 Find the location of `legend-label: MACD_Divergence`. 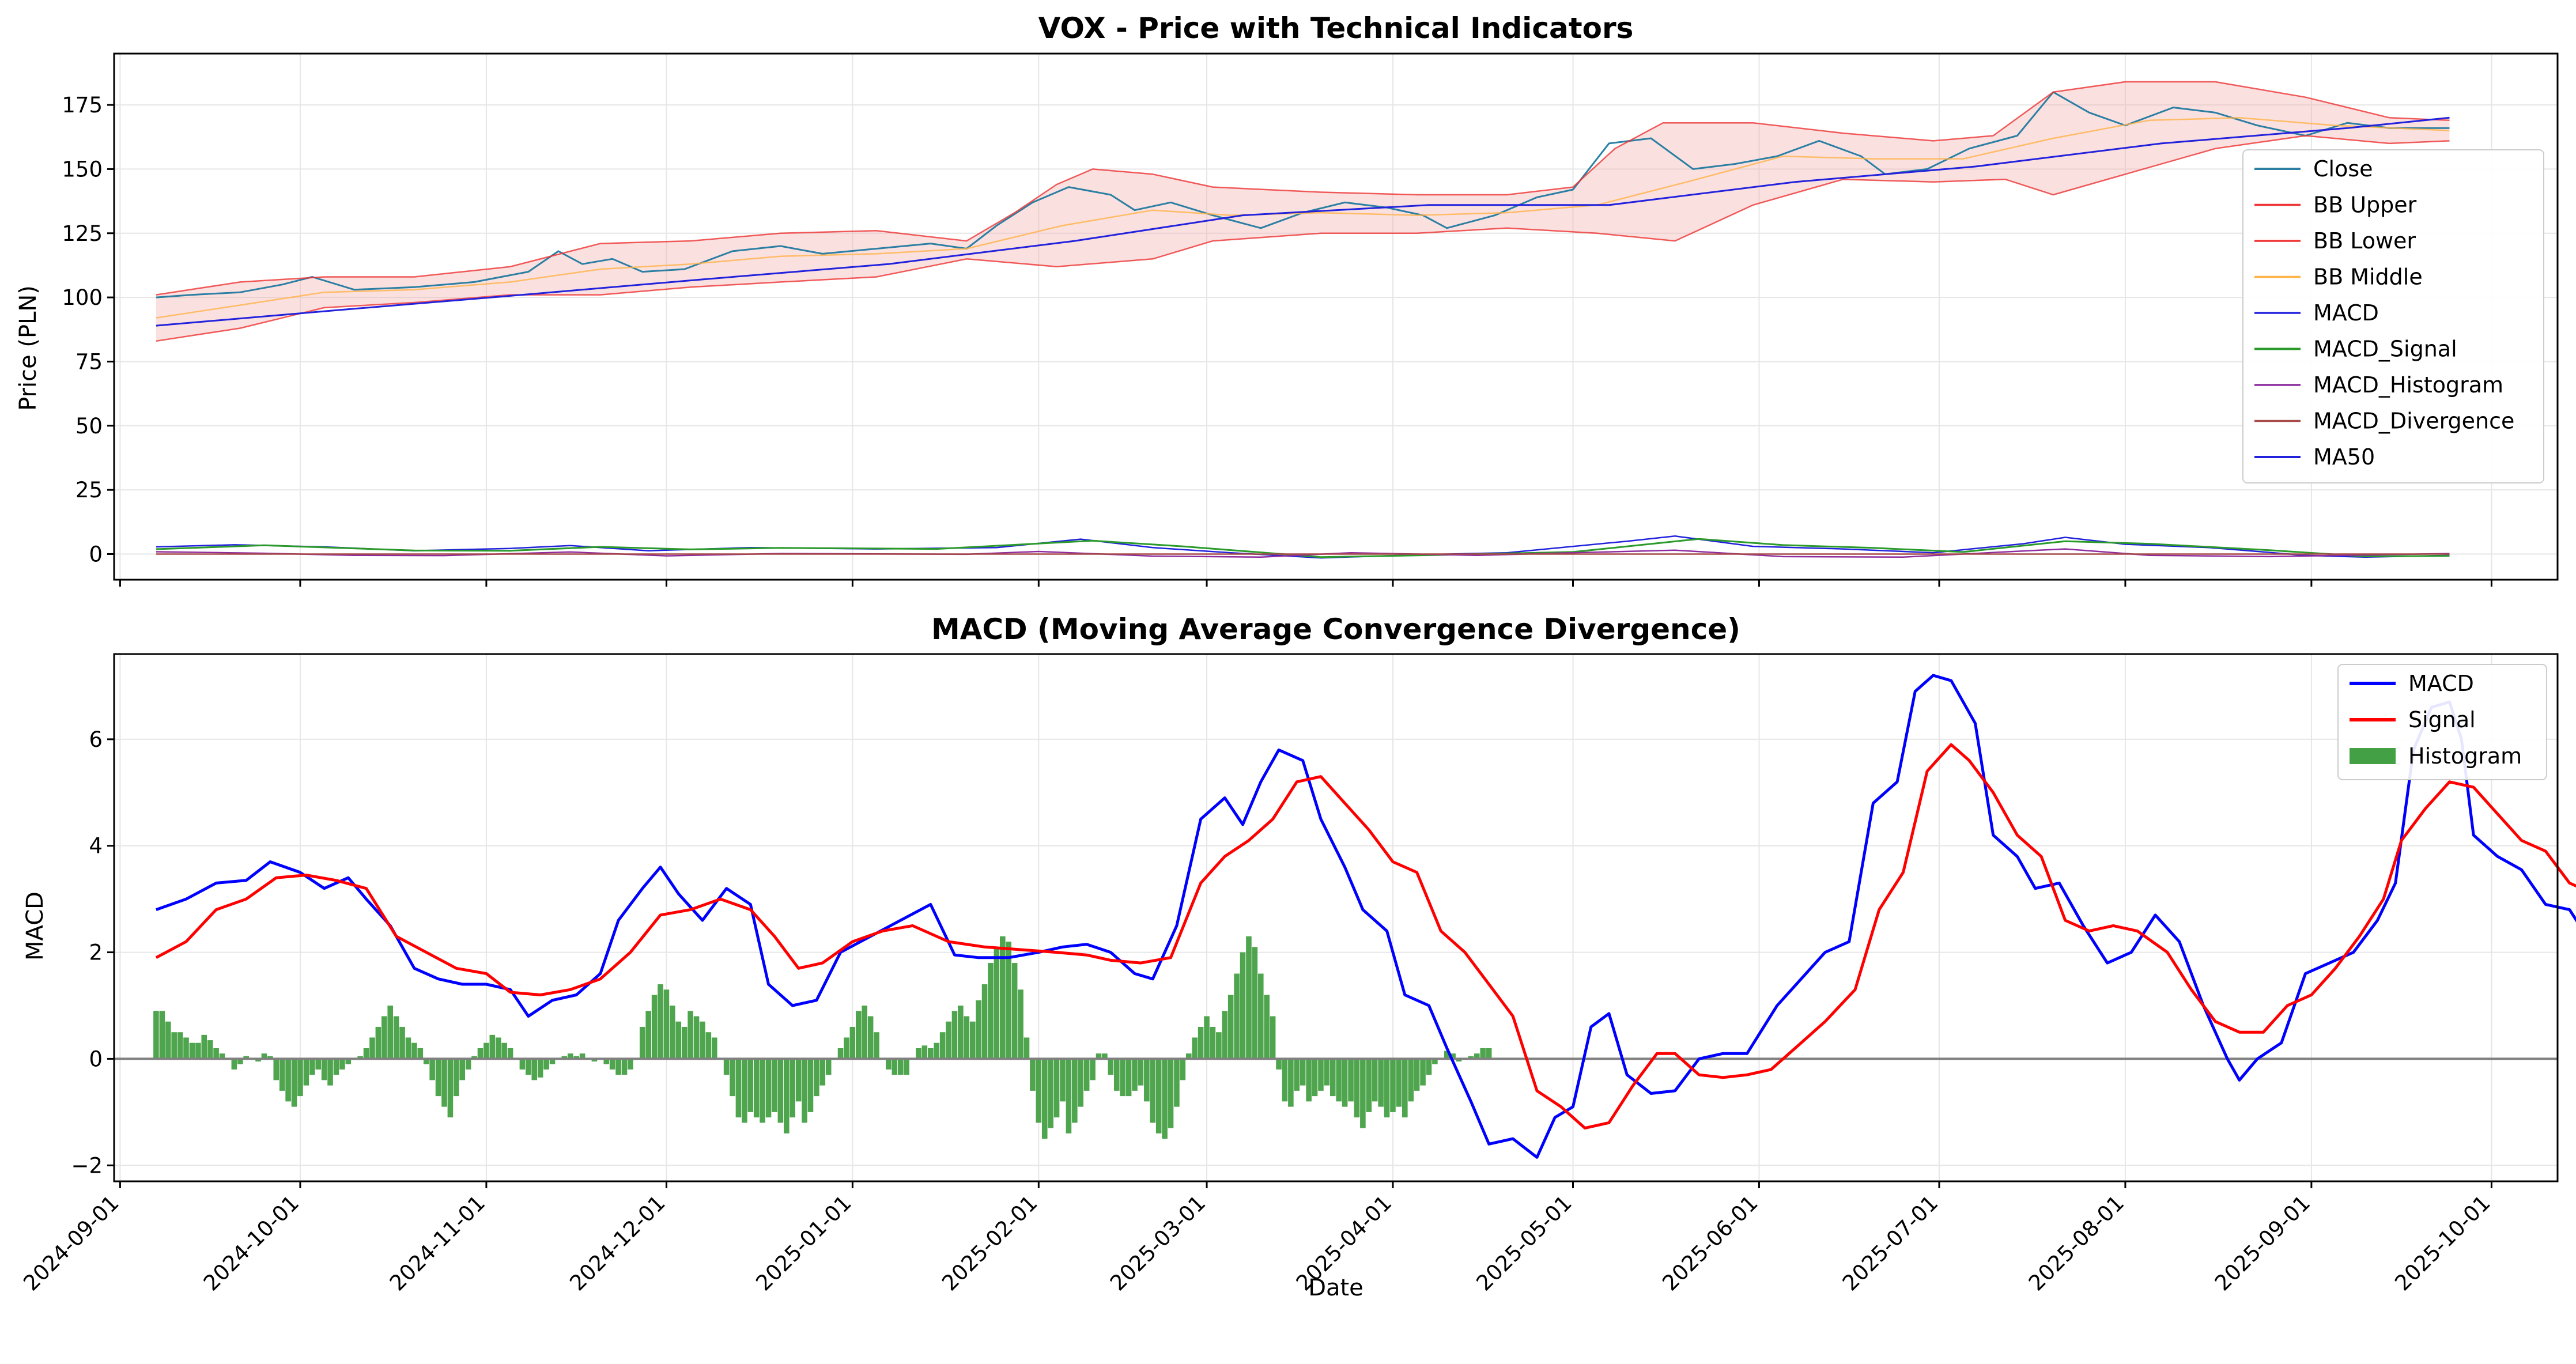

legend-label: MACD_Divergence is located at coordinates (2413, 421).